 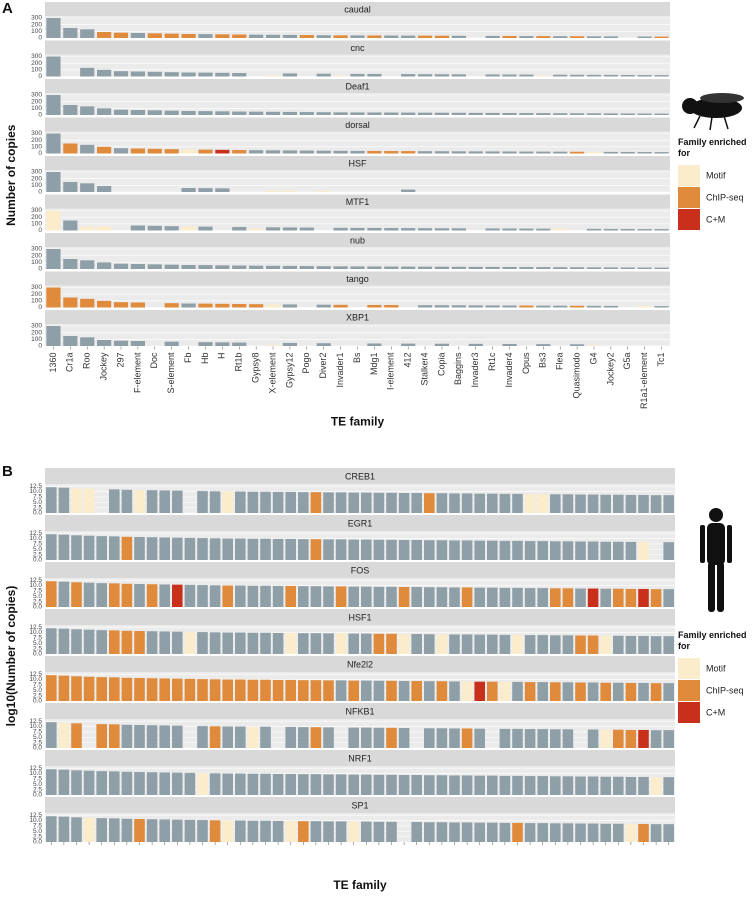 What do you see at coordinates (543, 361) in the screenshot?
I see `x-tick-label: Bs3` at bounding box center [543, 361].